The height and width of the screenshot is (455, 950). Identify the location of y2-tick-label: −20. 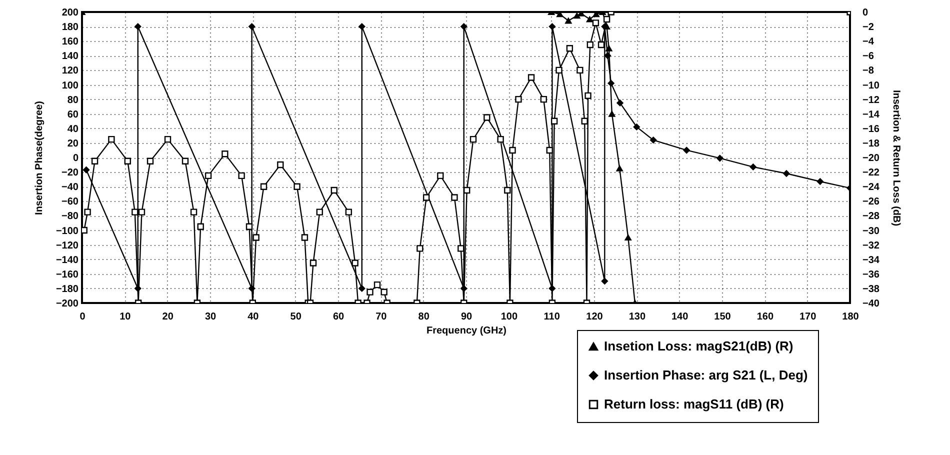
(871, 158).